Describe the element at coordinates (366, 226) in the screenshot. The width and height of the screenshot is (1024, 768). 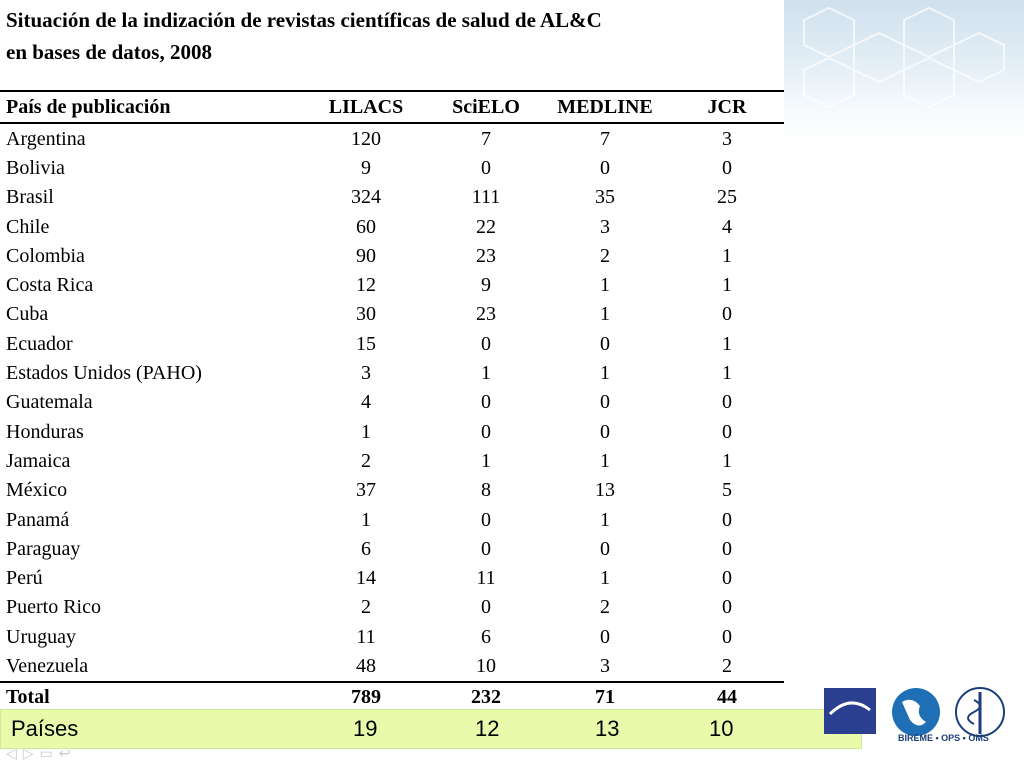
I see `cell-lilacs: 60` at that location.